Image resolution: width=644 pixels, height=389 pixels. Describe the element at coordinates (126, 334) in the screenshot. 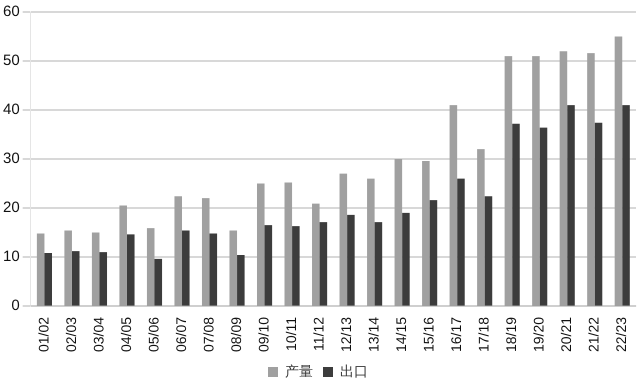

I see `x-tick-label: 04/05` at that location.